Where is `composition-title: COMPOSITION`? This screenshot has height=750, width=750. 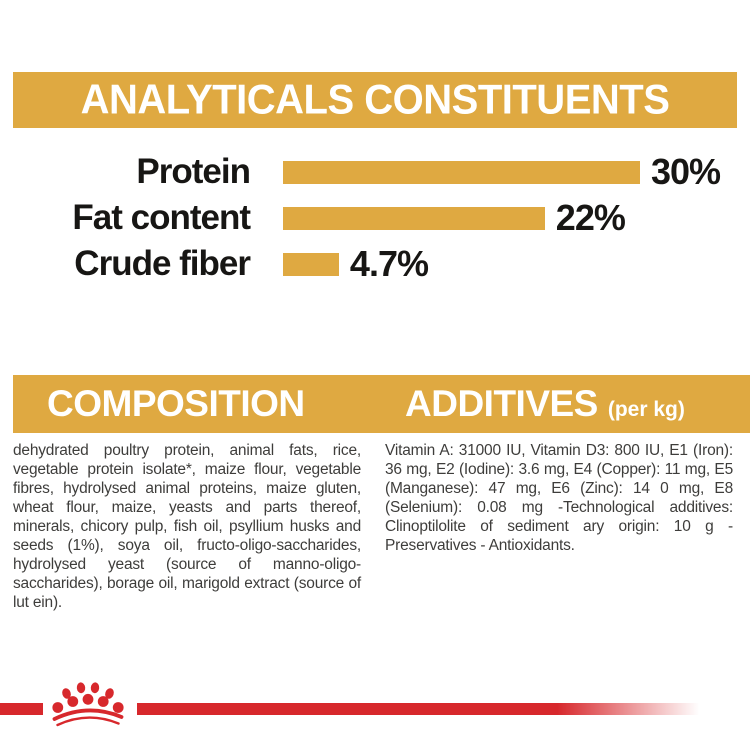
composition-title: COMPOSITION is located at coordinates (176, 403).